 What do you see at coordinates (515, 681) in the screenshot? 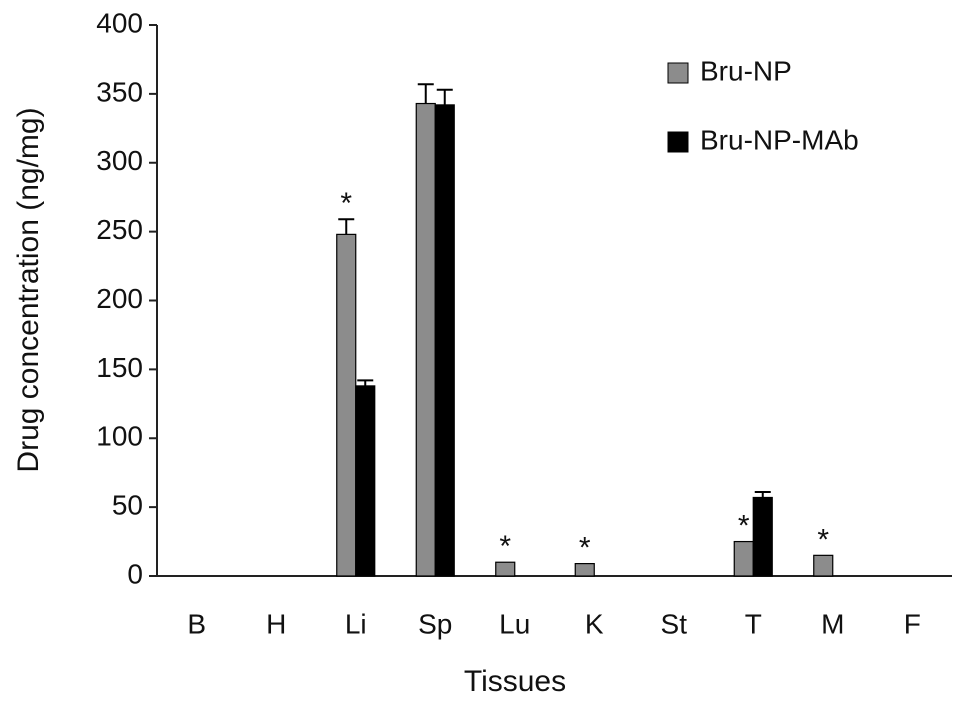
I see `x-axis-label: Tissues` at bounding box center [515, 681].